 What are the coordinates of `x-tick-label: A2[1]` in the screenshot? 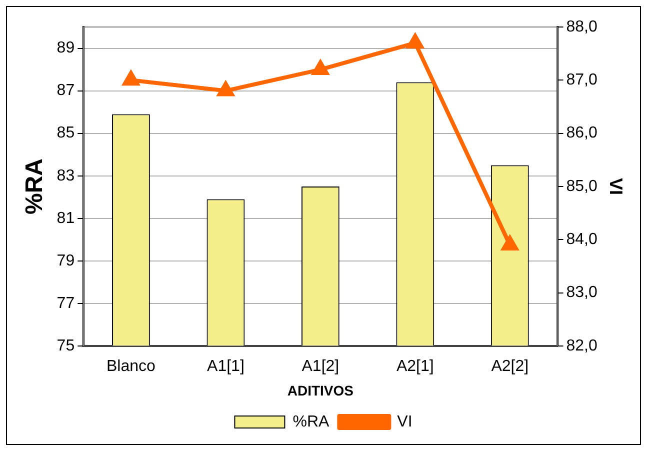 It's located at (415, 367).